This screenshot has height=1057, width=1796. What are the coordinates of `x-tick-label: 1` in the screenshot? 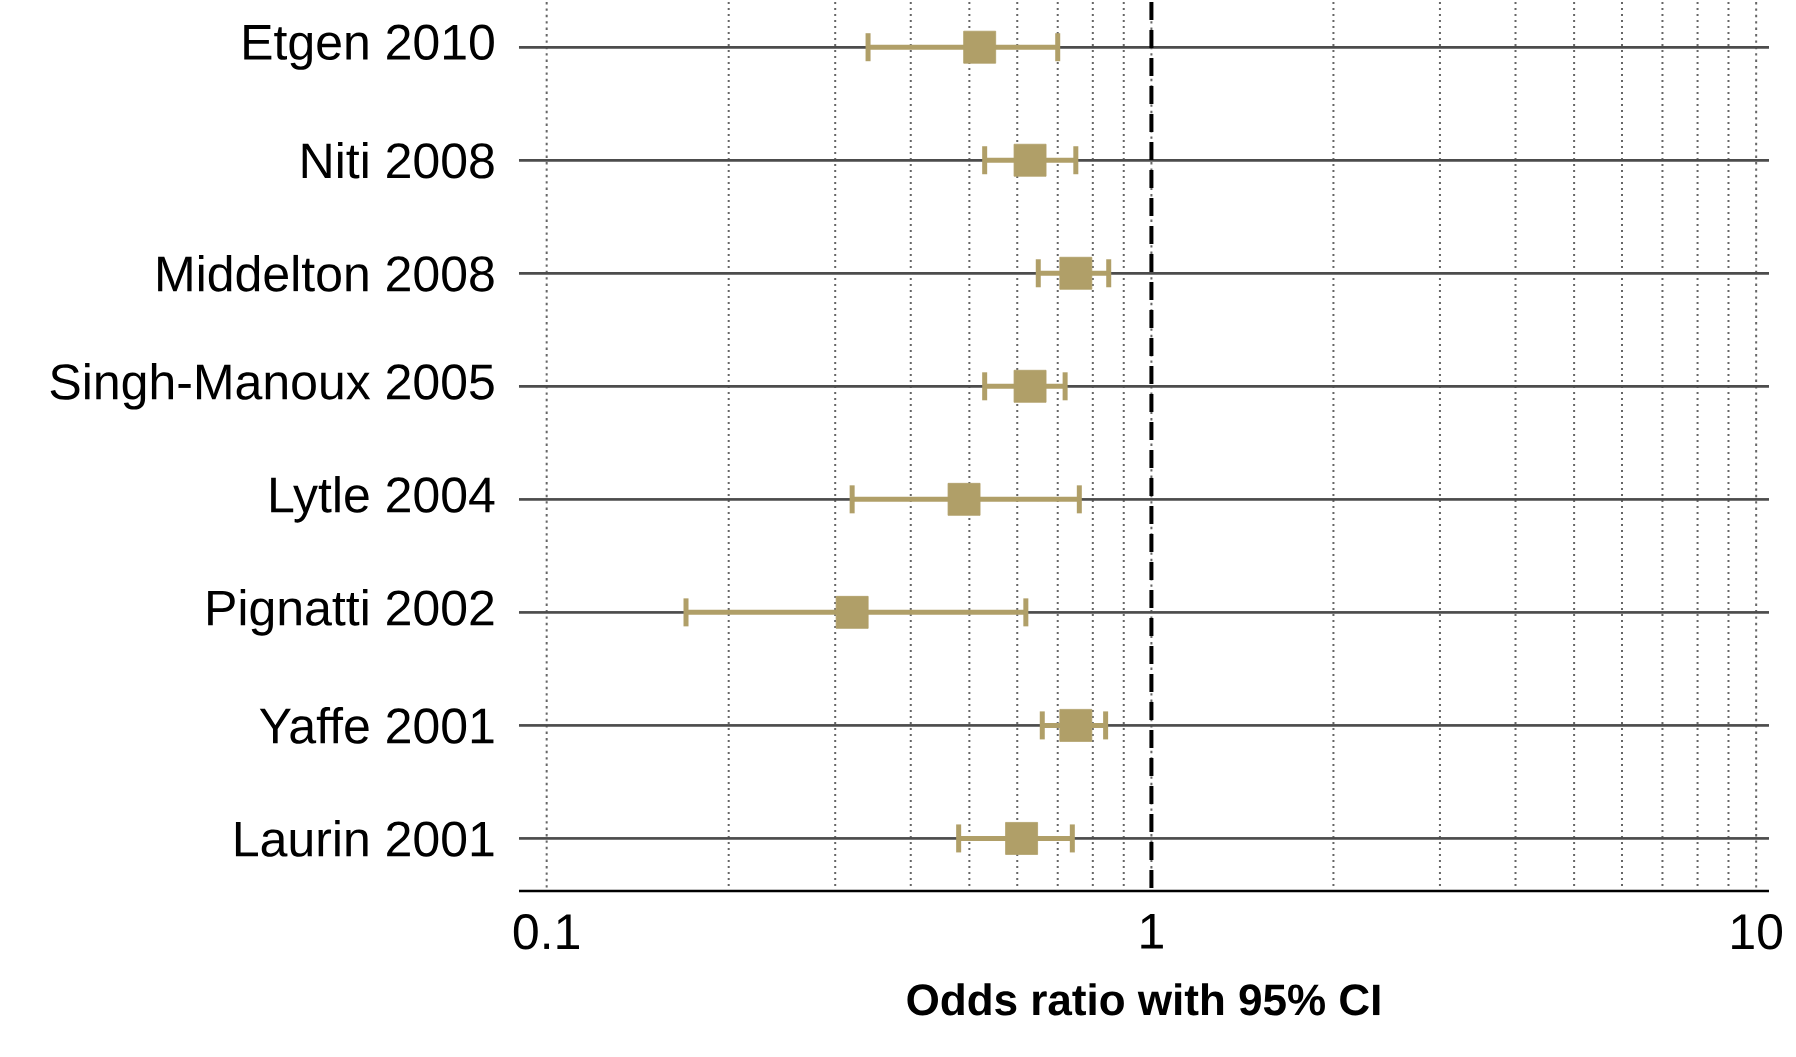 It's located at (1152, 931).